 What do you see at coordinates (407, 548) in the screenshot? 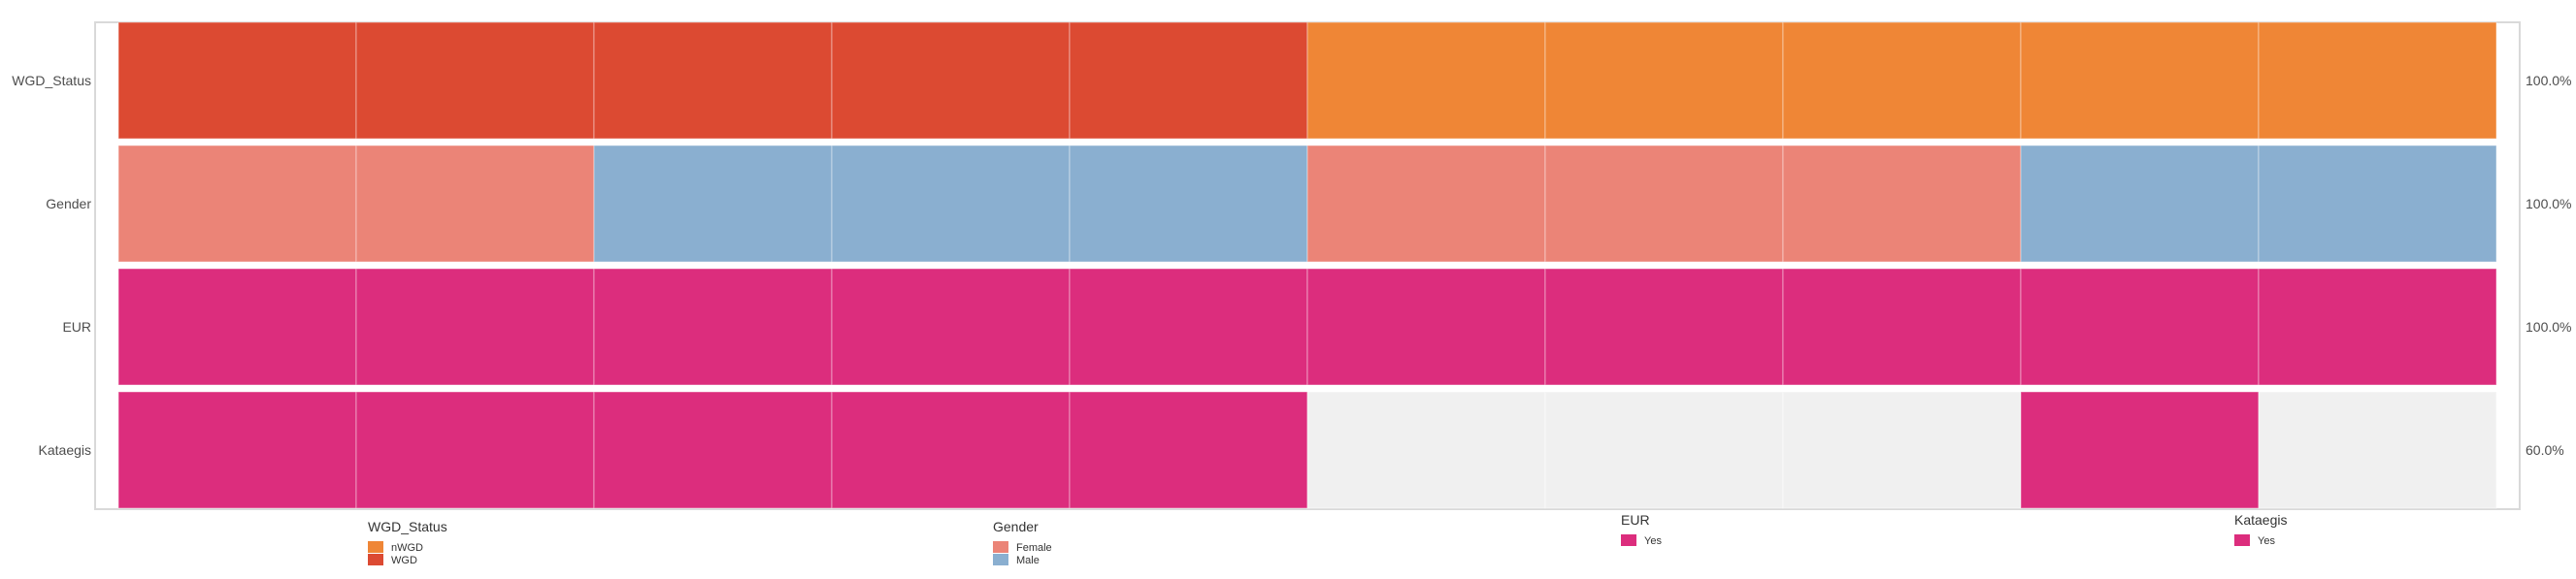
I see `legend-label-wgd-status-nwgd: nWGD` at bounding box center [407, 548].